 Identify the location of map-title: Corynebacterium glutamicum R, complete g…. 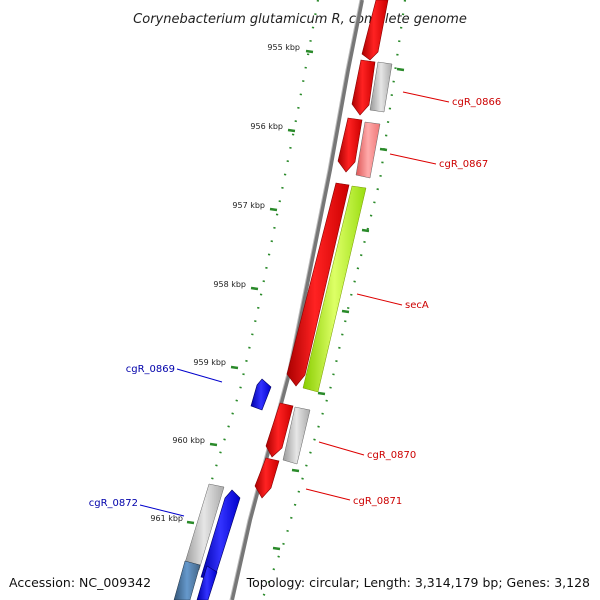
(300, 19).